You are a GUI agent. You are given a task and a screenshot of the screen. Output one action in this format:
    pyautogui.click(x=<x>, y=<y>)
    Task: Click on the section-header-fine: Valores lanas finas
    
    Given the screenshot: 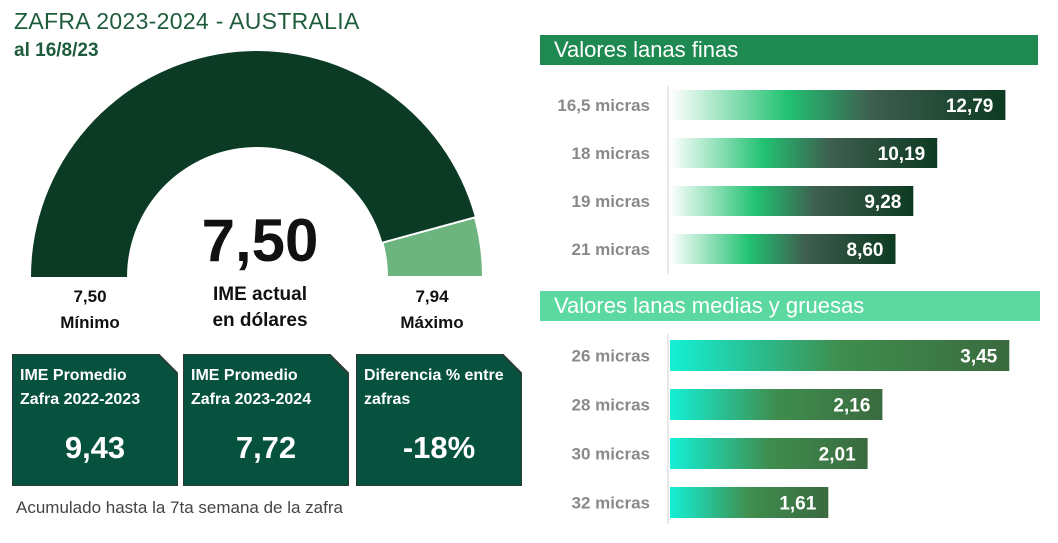 What is the action you would take?
    pyautogui.click(x=789, y=50)
    